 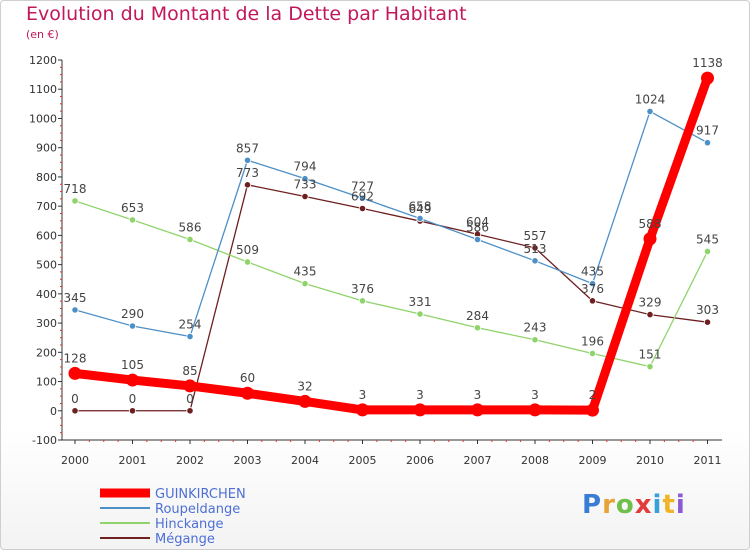 I want to click on data-label: 303, so click(x=707, y=310).